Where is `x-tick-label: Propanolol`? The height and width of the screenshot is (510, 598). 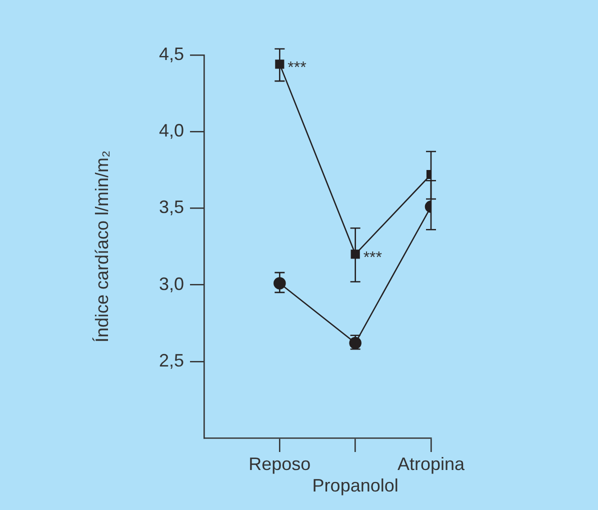 x-tick-label: Propanolol is located at coordinates (355, 485).